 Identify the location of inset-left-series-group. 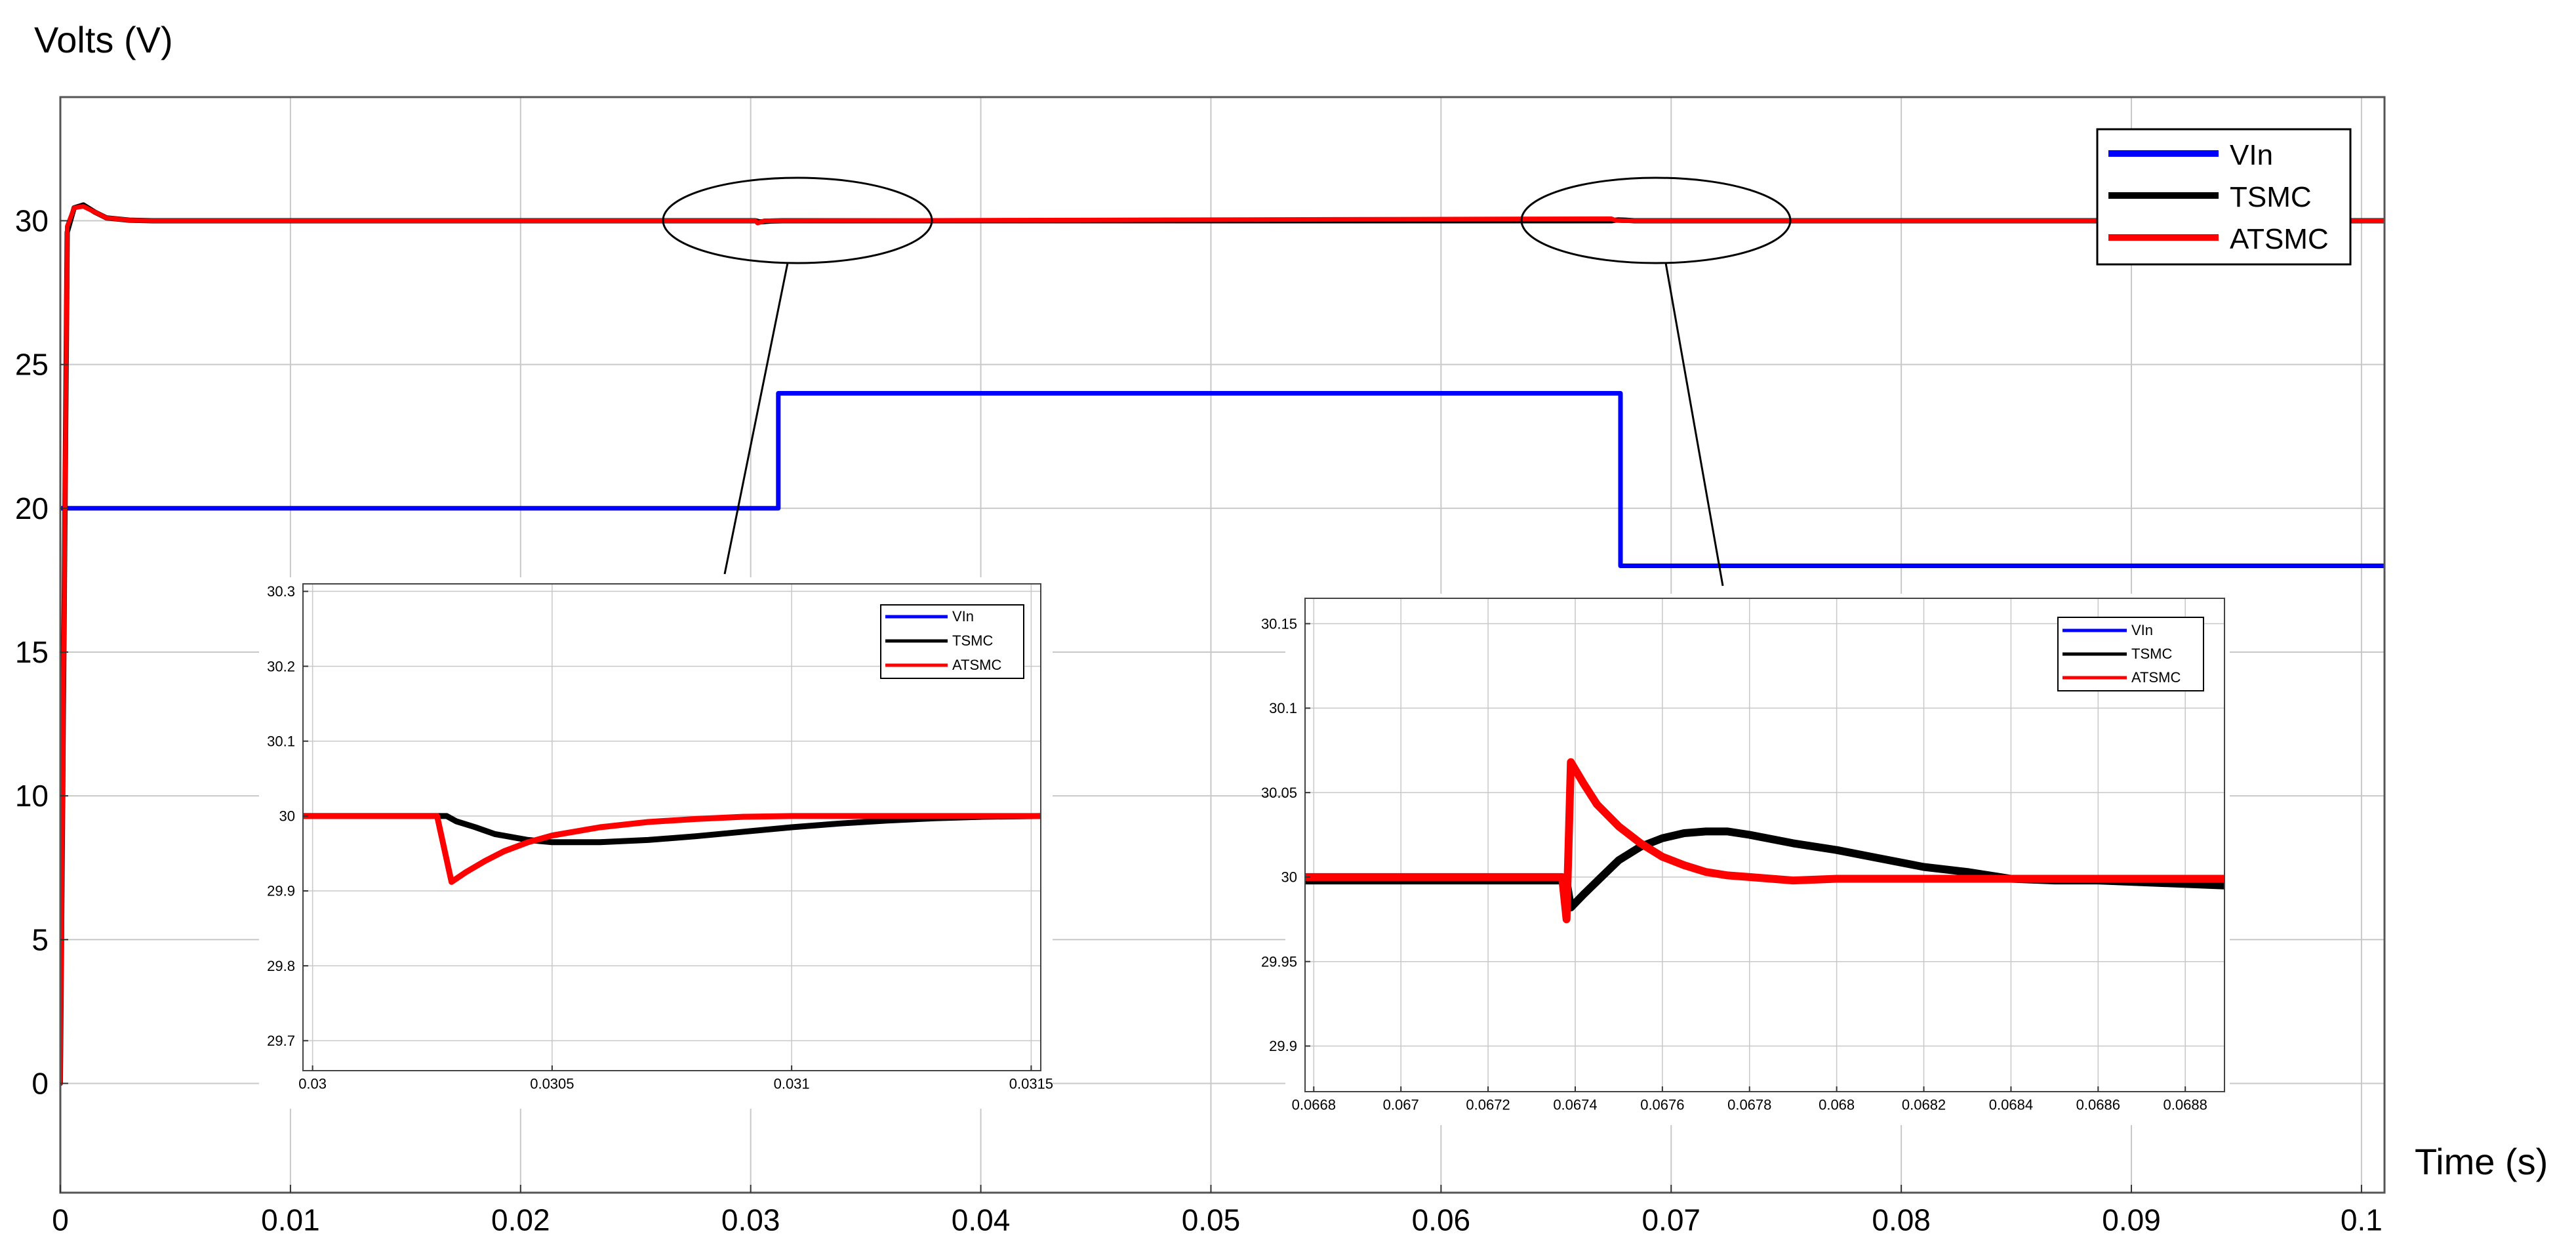
(672, 849).